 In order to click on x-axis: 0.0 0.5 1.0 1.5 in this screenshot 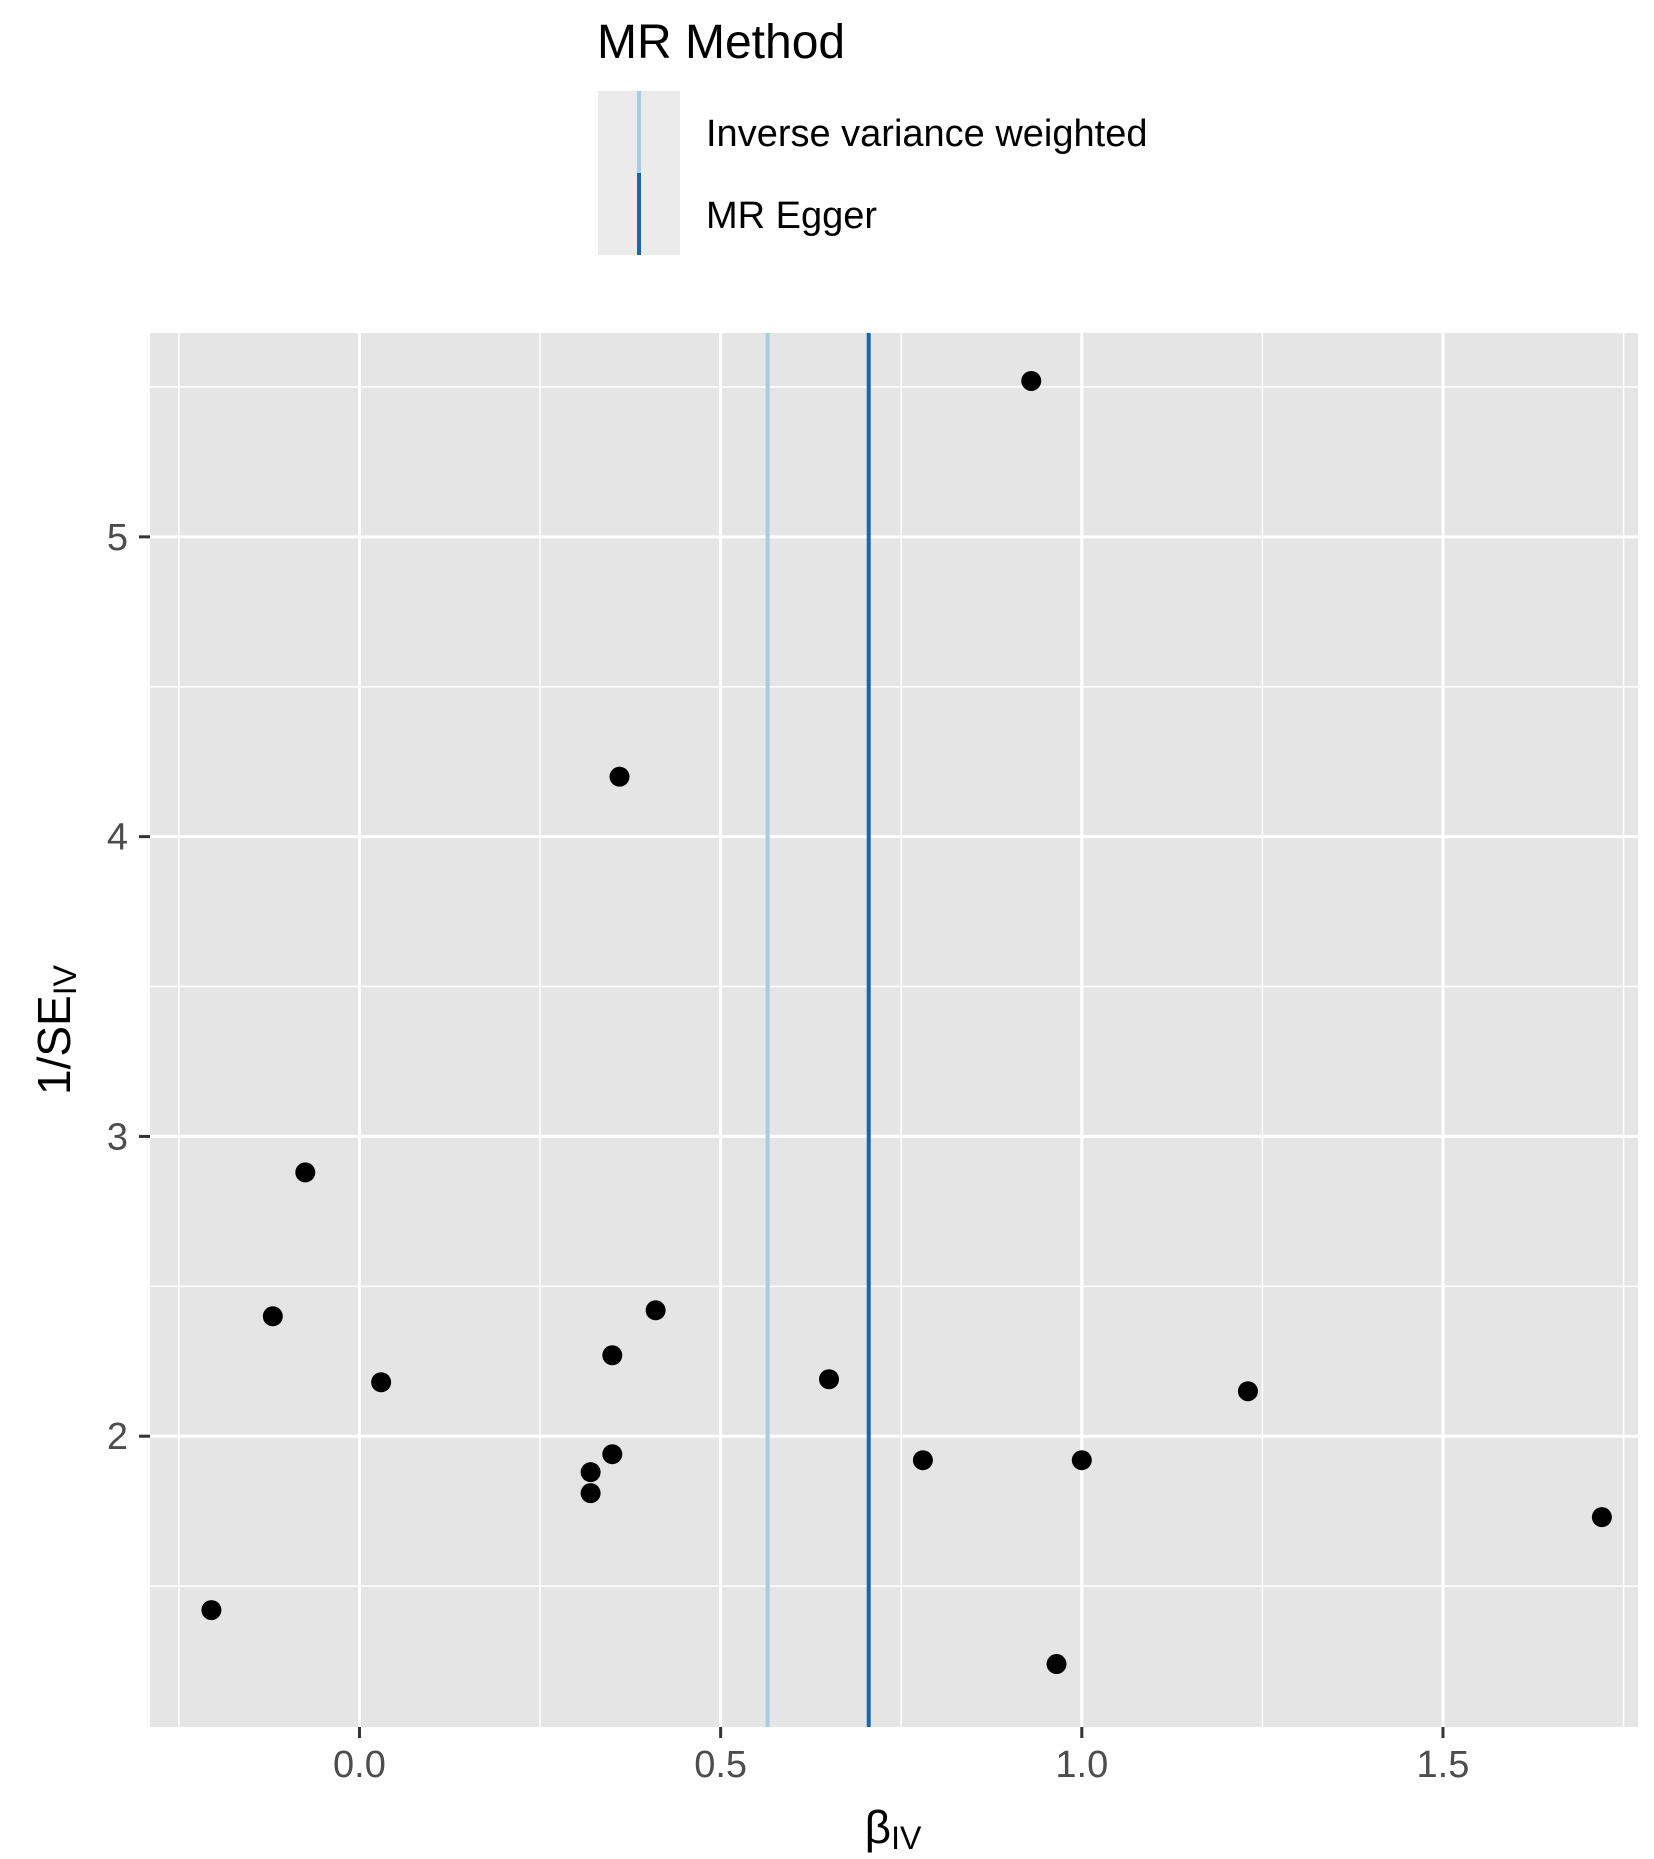, I will do `click(901, 1756)`.